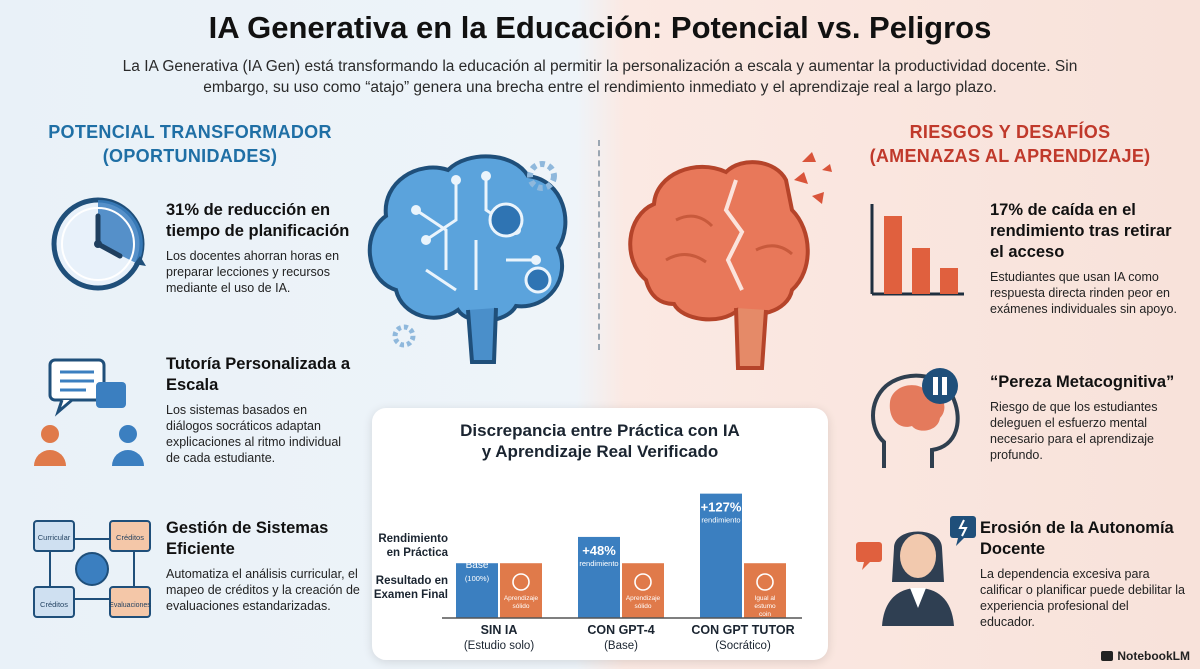  Describe the element at coordinates (1010, 156) in the screenshot. I see `right-heading-line2: (AMENAZAS AL APRENDIZAJE)` at that location.